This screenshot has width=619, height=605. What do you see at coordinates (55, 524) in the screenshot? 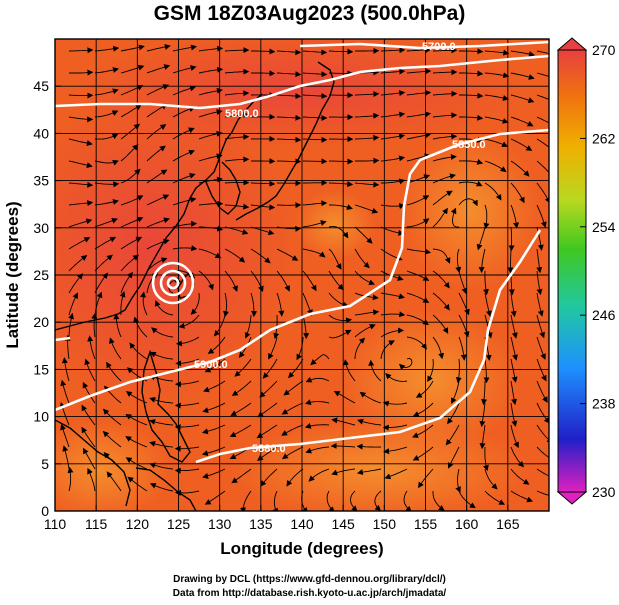
I see `x-tick-label: 110` at bounding box center [55, 524].